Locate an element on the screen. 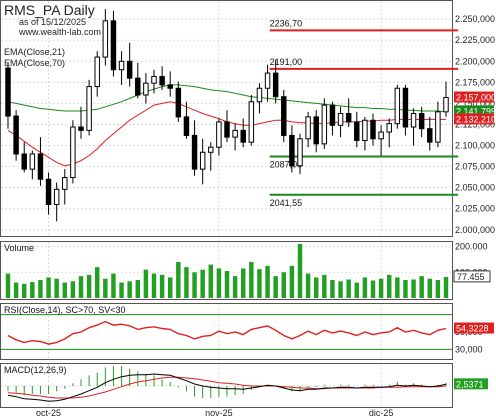 The height and width of the screenshot is (420, 496). x-tick-label: nov-25 is located at coordinates (219, 413).